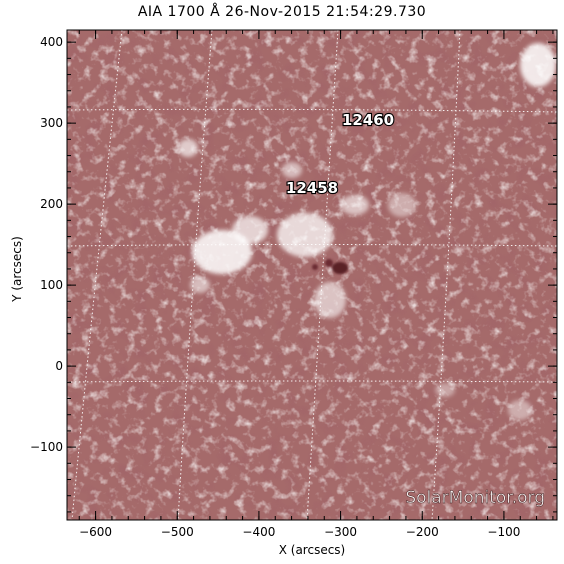  What do you see at coordinates (475, 498) in the screenshot?
I see `watermark: SolarMonitor.org` at bounding box center [475, 498].